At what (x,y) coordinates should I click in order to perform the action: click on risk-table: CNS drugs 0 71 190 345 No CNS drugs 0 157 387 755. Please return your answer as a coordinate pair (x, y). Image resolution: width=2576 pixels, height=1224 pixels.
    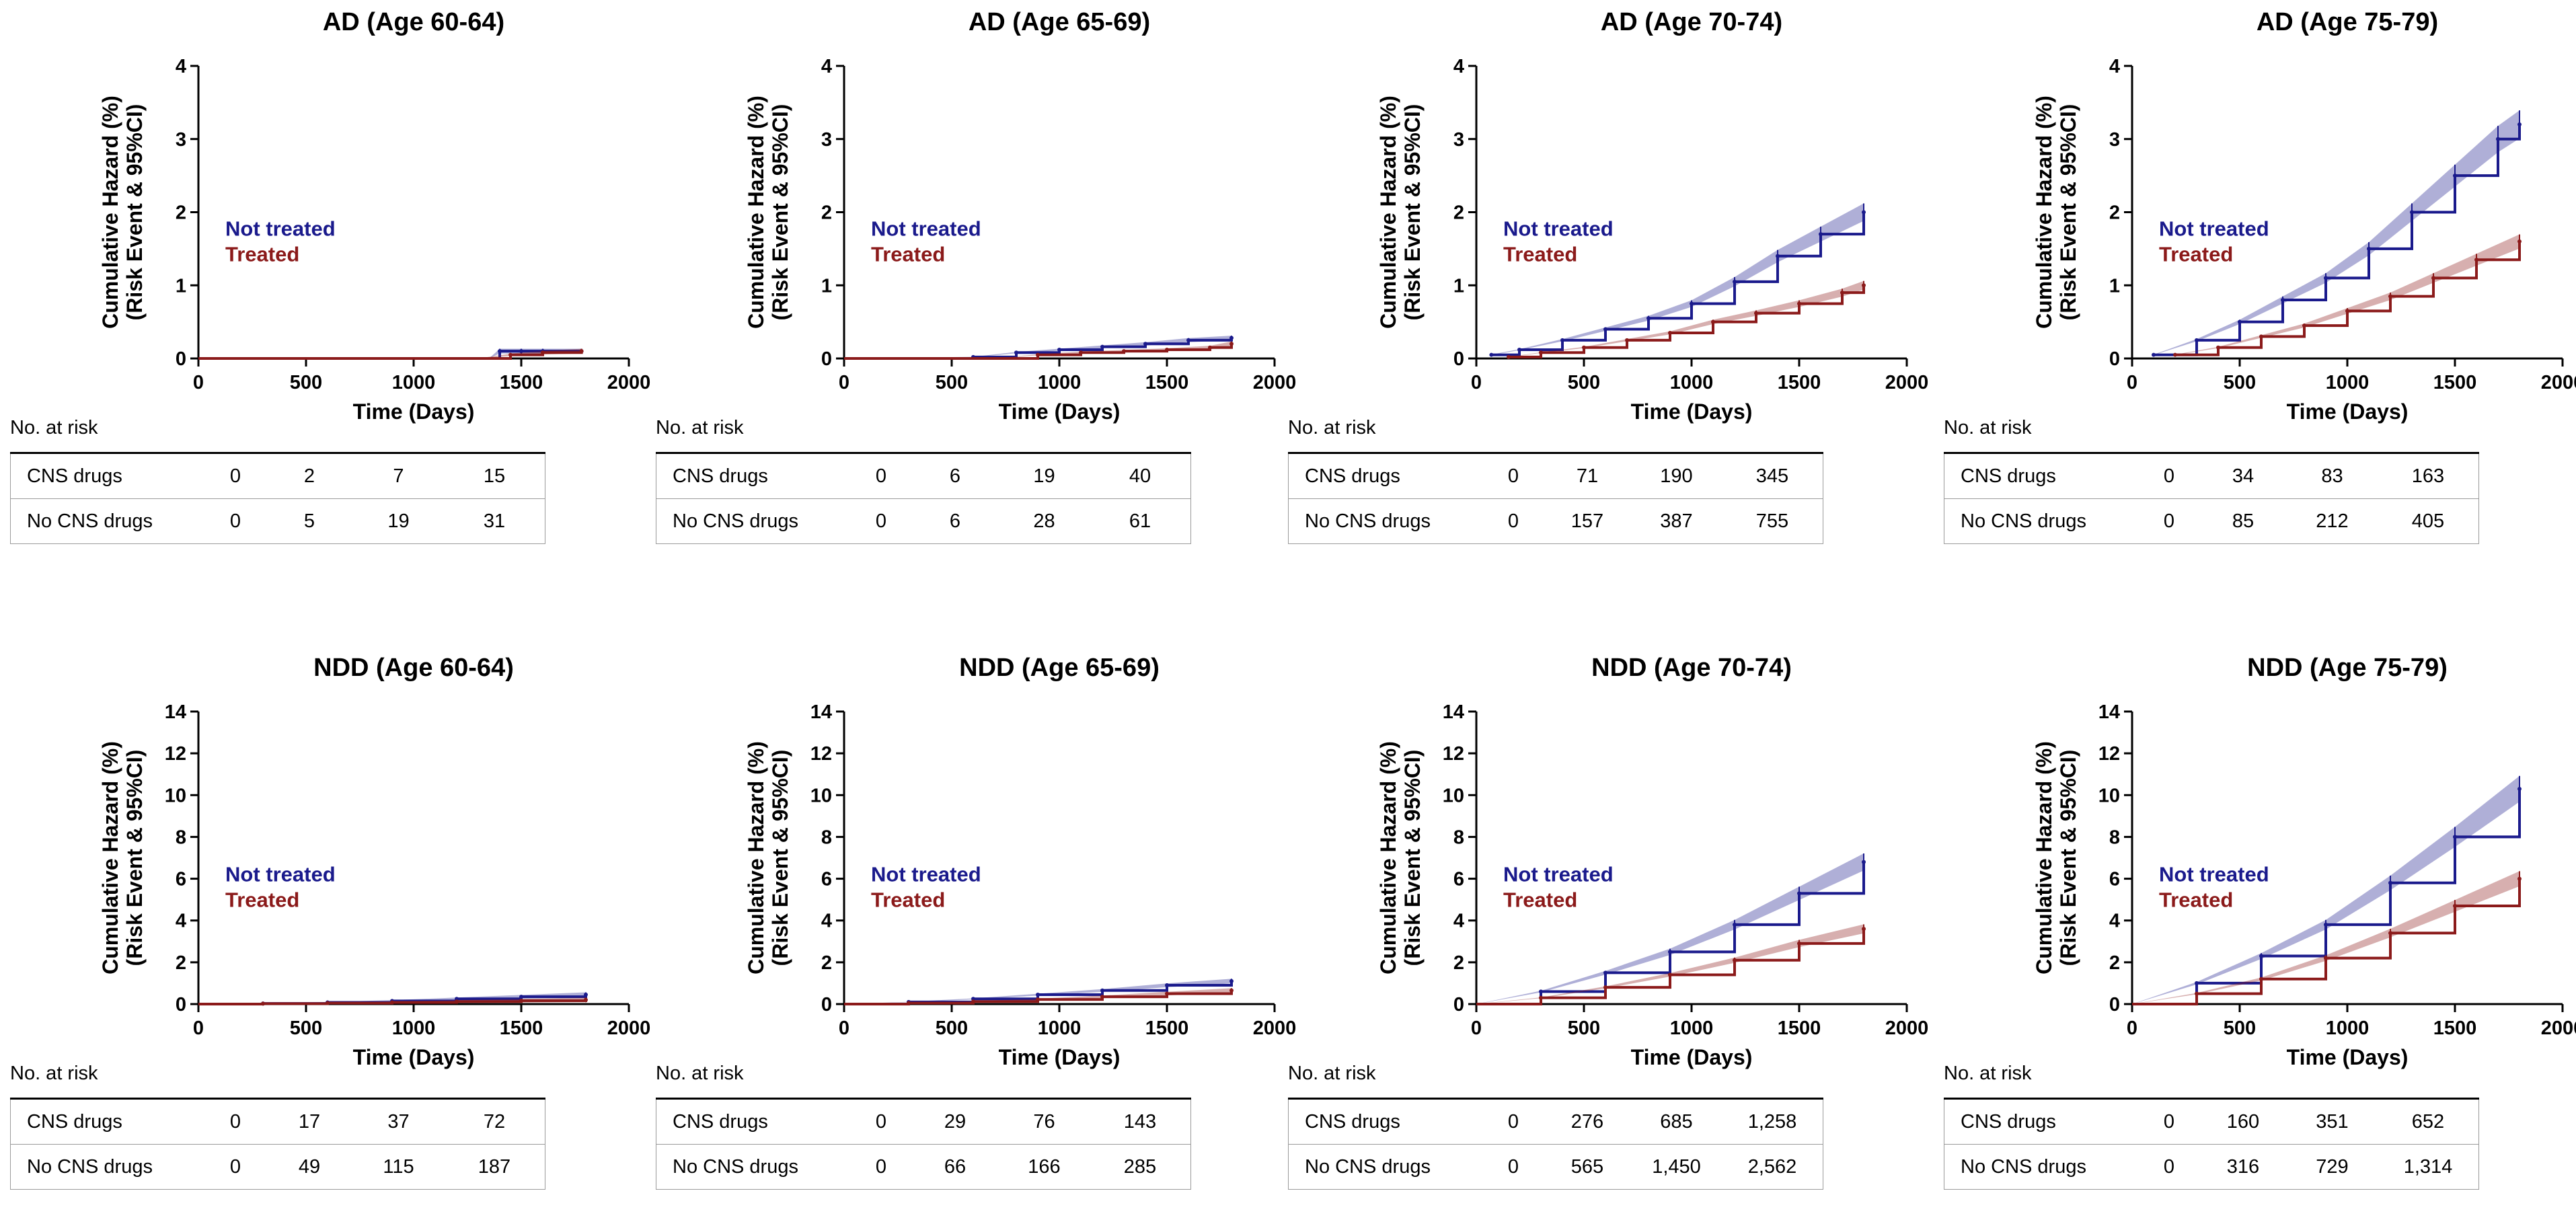
    Looking at the image, I should click on (1555, 498).